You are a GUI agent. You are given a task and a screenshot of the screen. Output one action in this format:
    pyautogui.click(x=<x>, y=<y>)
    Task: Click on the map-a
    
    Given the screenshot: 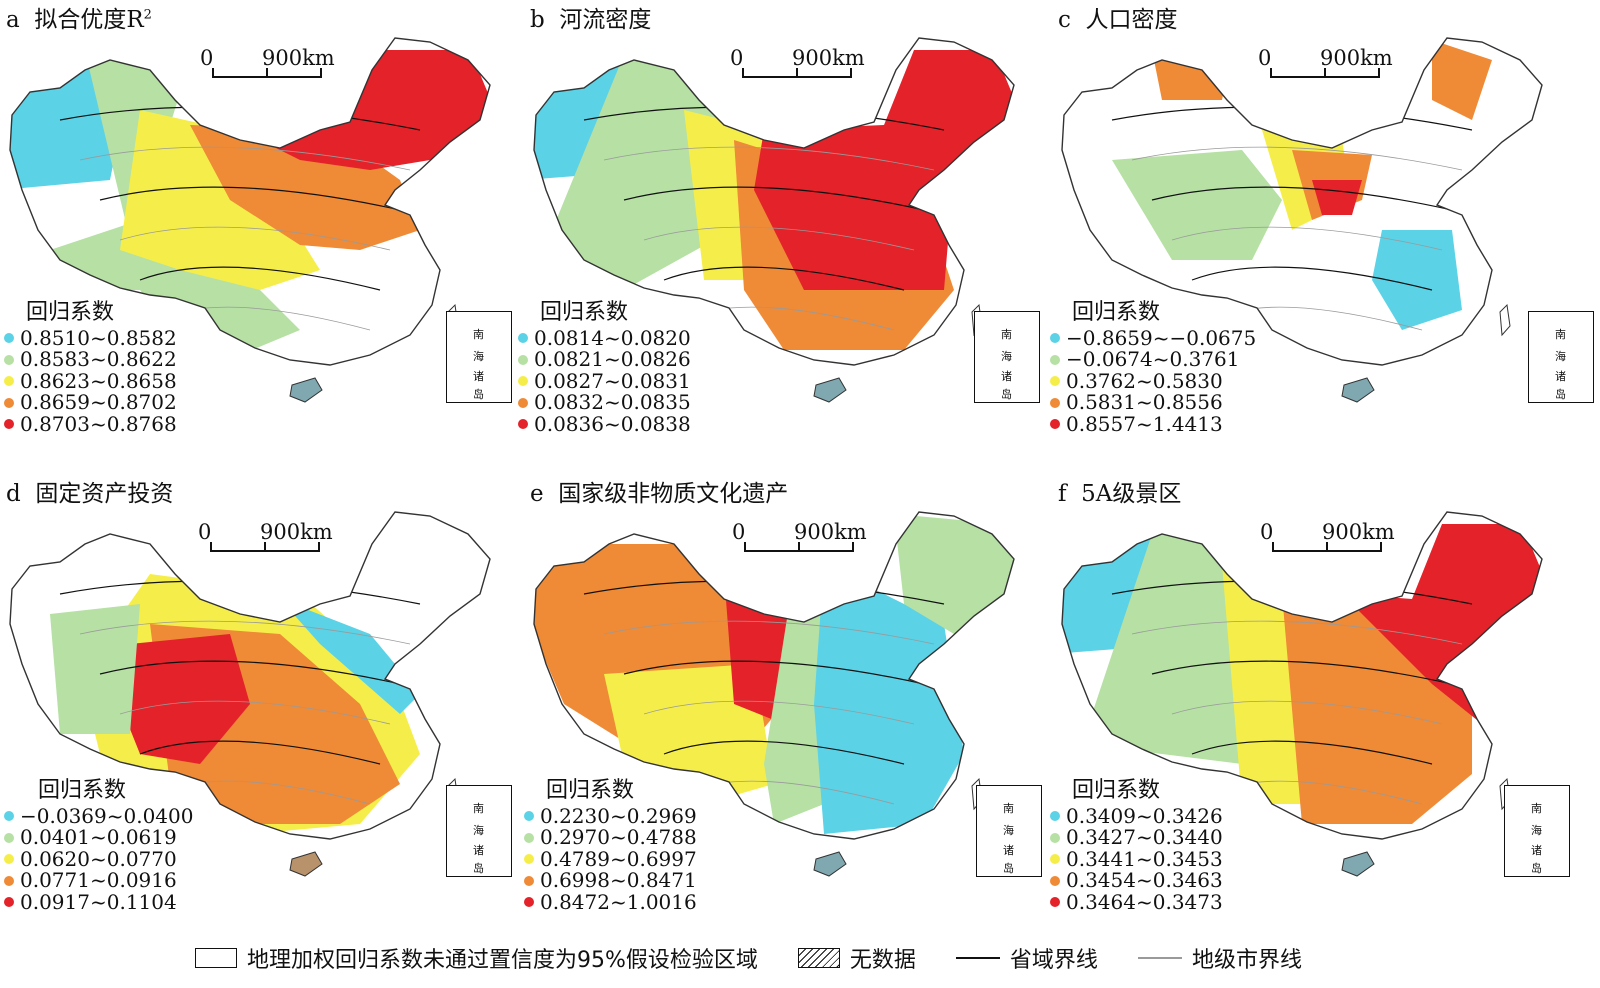 What is the action you would take?
    pyautogui.click(x=250, y=220)
    